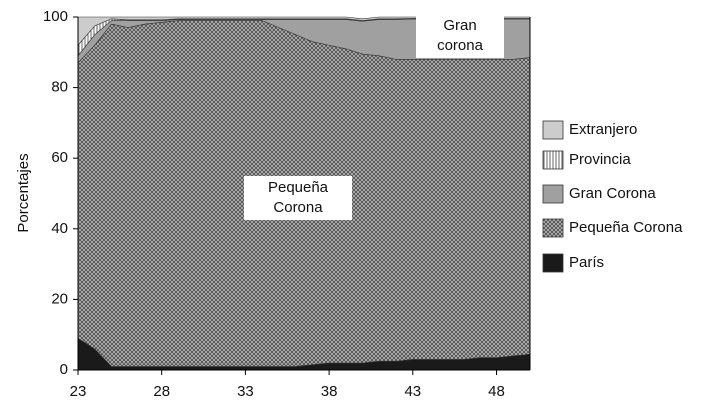  What do you see at coordinates (459, 25) in the screenshot?
I see `annotation-text: Gran` at bounding box center [459, 25].